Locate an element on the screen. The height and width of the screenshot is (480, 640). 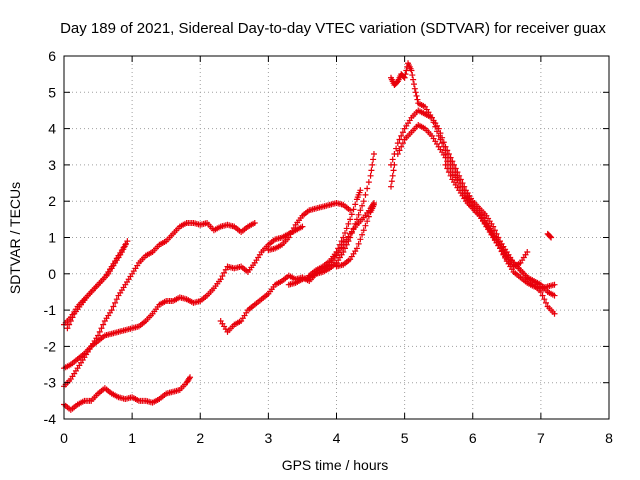
x-tick-label: 8 is located at coordinates (609, 438).